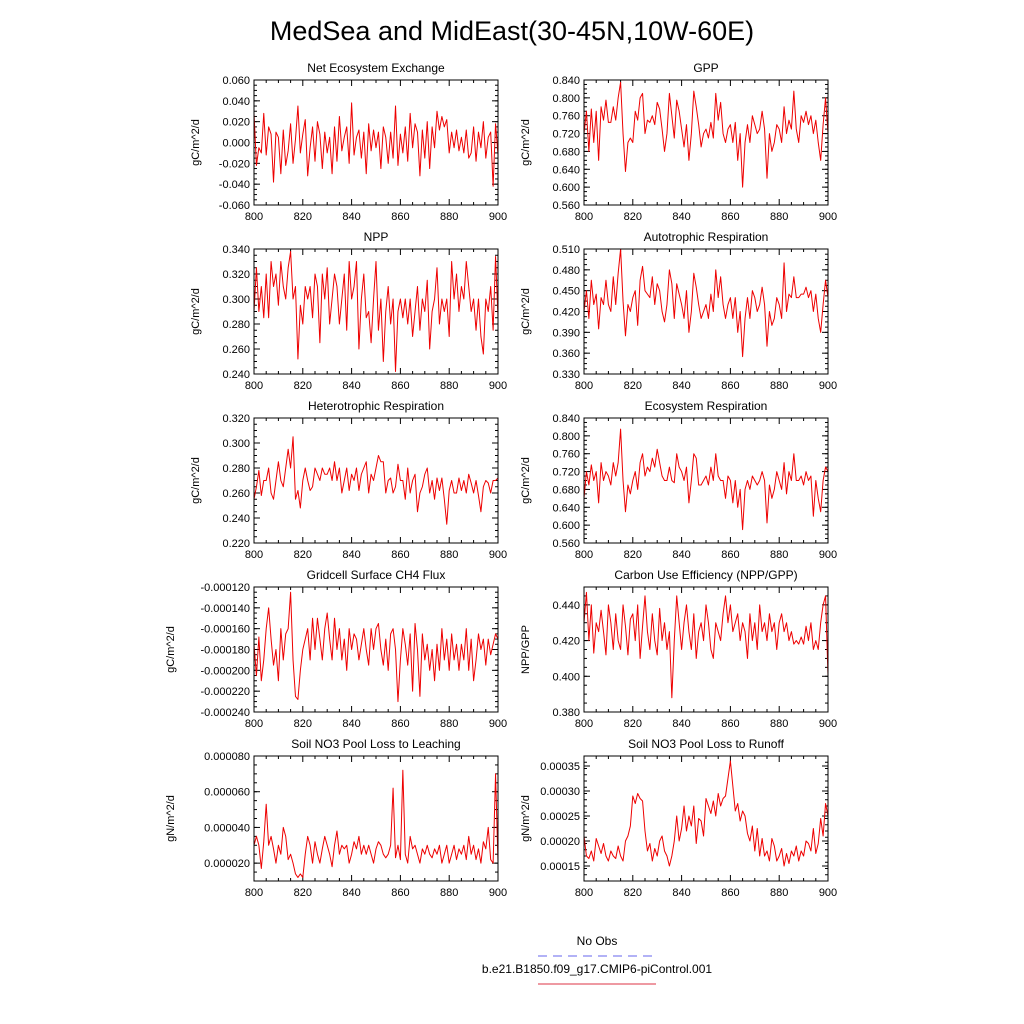  Describe the element at coordinates (706, 237) in the screenshot. I see `panel-title: Autotrophic Respiration` at that location.